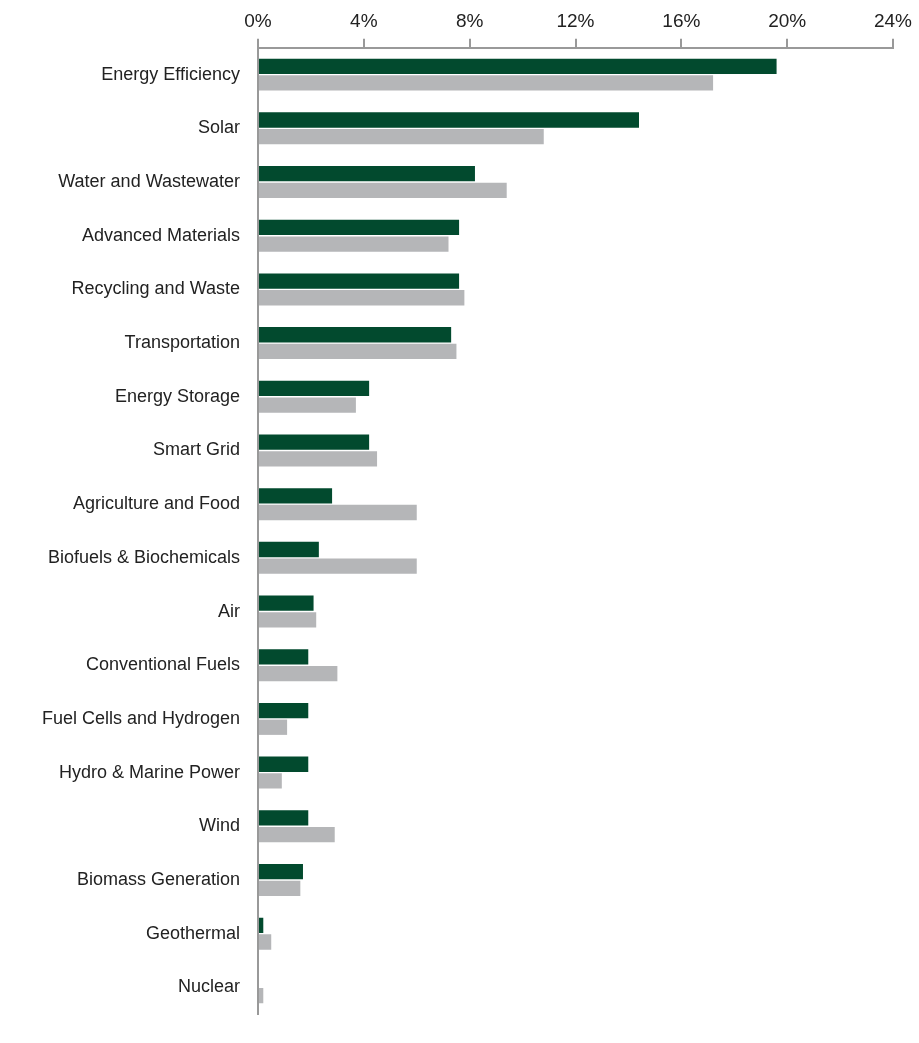  Describe the element at coordinates (208, 986) in the screenshot. I see `y-tick-label: Nuclear` at that location.